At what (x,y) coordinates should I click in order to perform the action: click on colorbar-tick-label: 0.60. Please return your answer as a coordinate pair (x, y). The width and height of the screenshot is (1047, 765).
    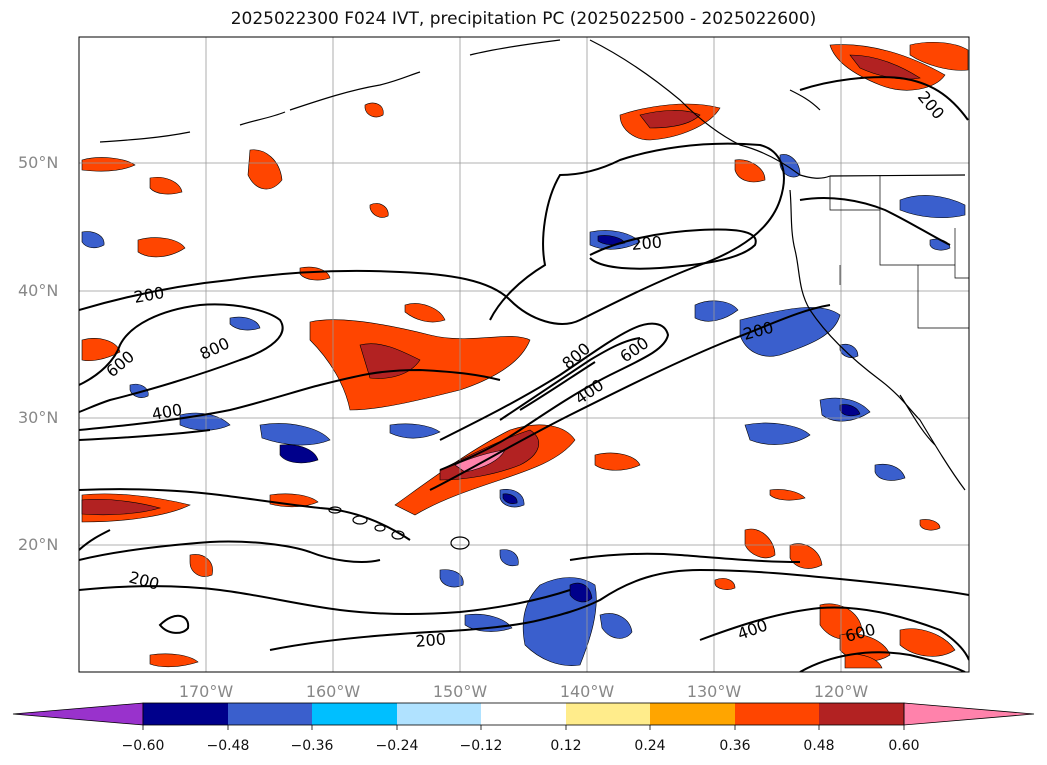
    Looking at the image, I should click on (904, 746).